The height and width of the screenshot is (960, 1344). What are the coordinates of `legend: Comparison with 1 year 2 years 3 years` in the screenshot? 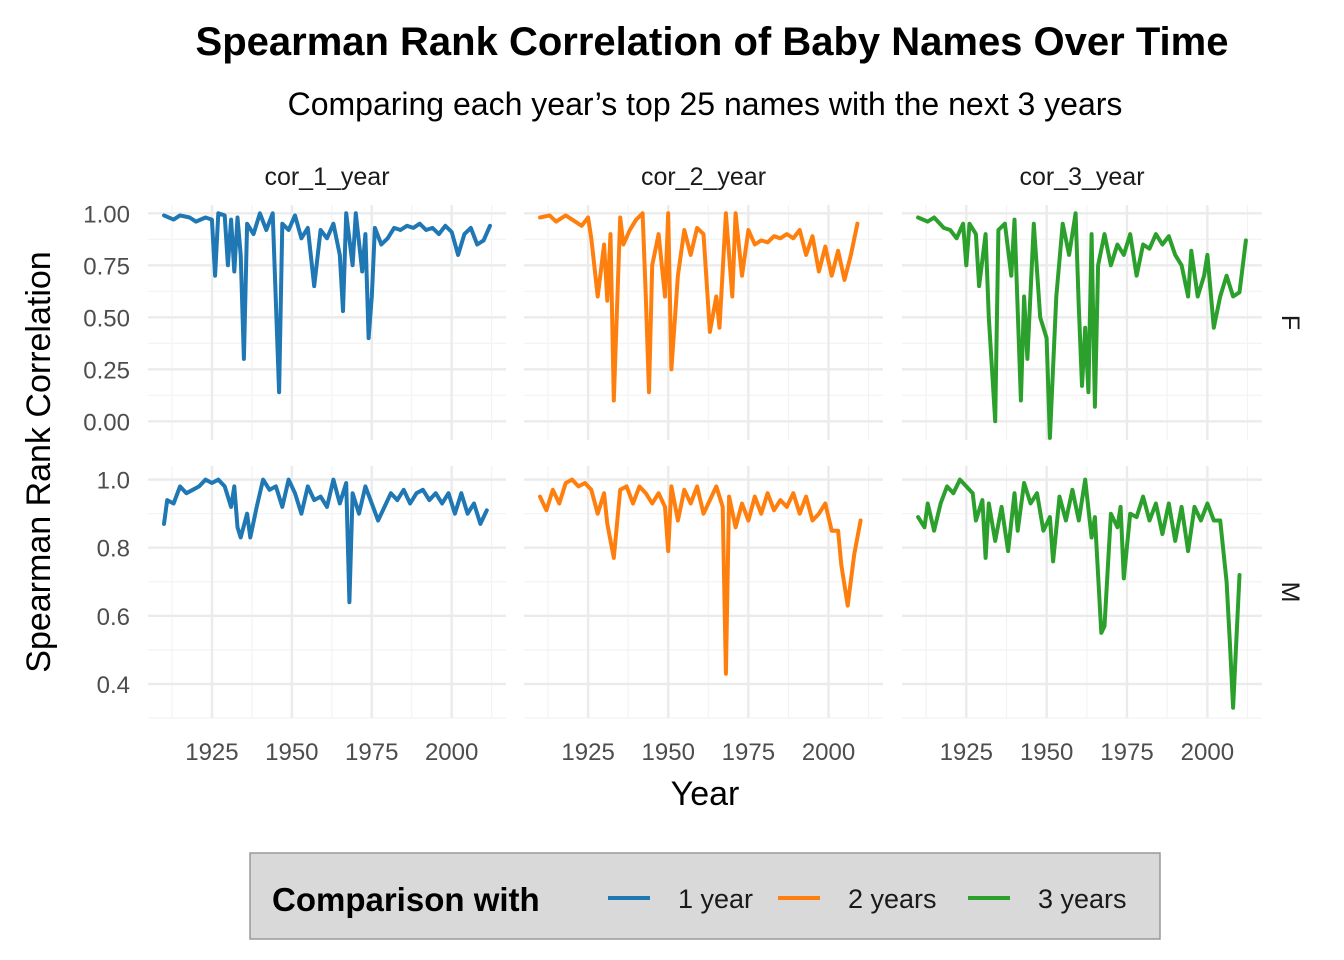 It's located at (705, 896).